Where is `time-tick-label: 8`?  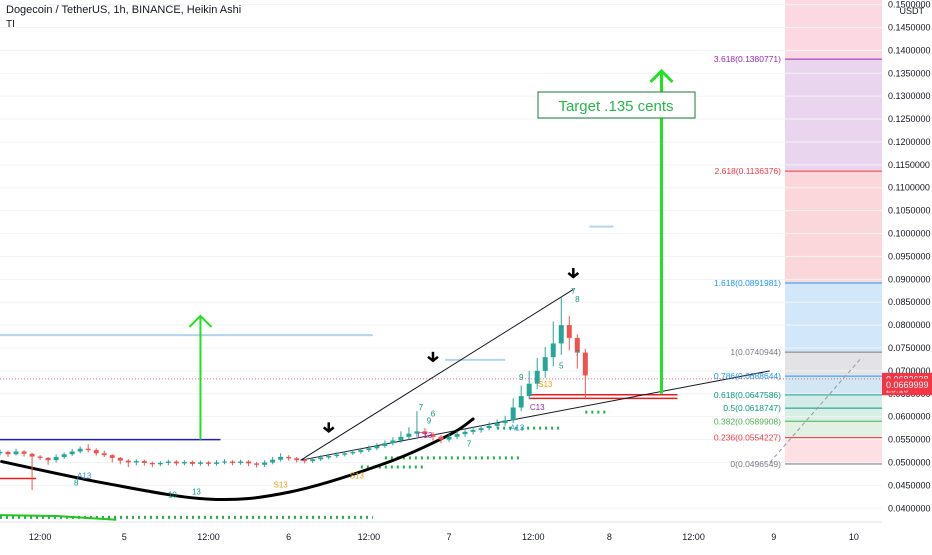 time-tick-label: 8 is located at coordinates (609, 537).